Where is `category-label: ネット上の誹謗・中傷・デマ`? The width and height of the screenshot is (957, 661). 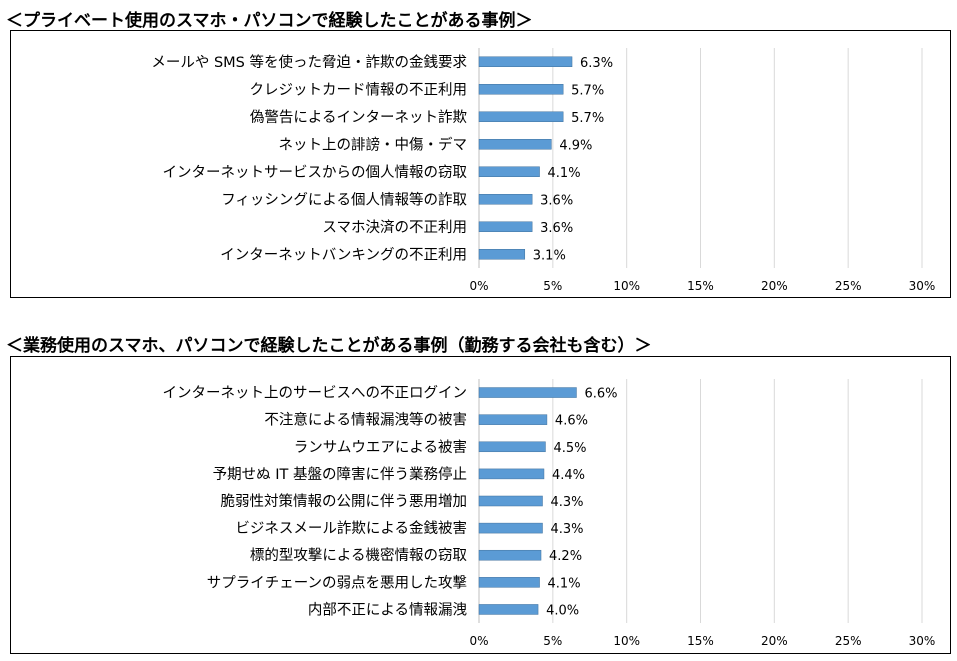 category-label: ネット上の誹謗・中傷・デマ is located at coordinates (373, 144).